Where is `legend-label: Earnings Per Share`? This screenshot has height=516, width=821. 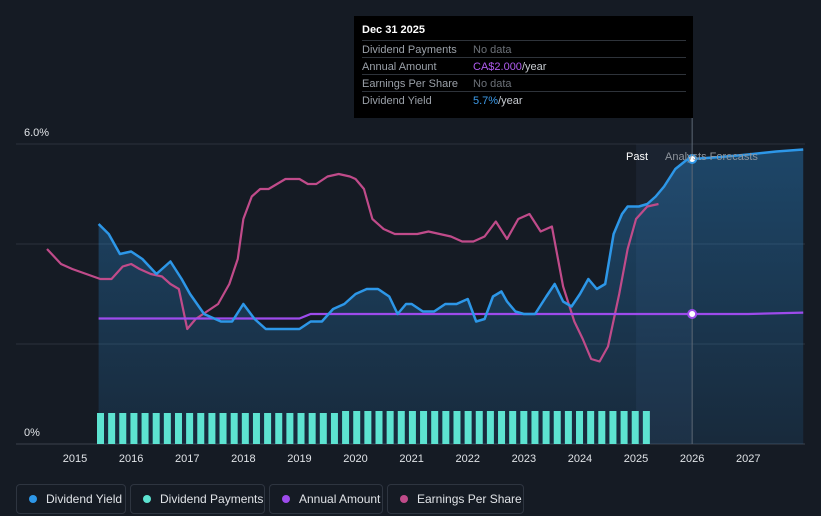
legend-label: Earnings Per Share is located at coordinates (469, 499).